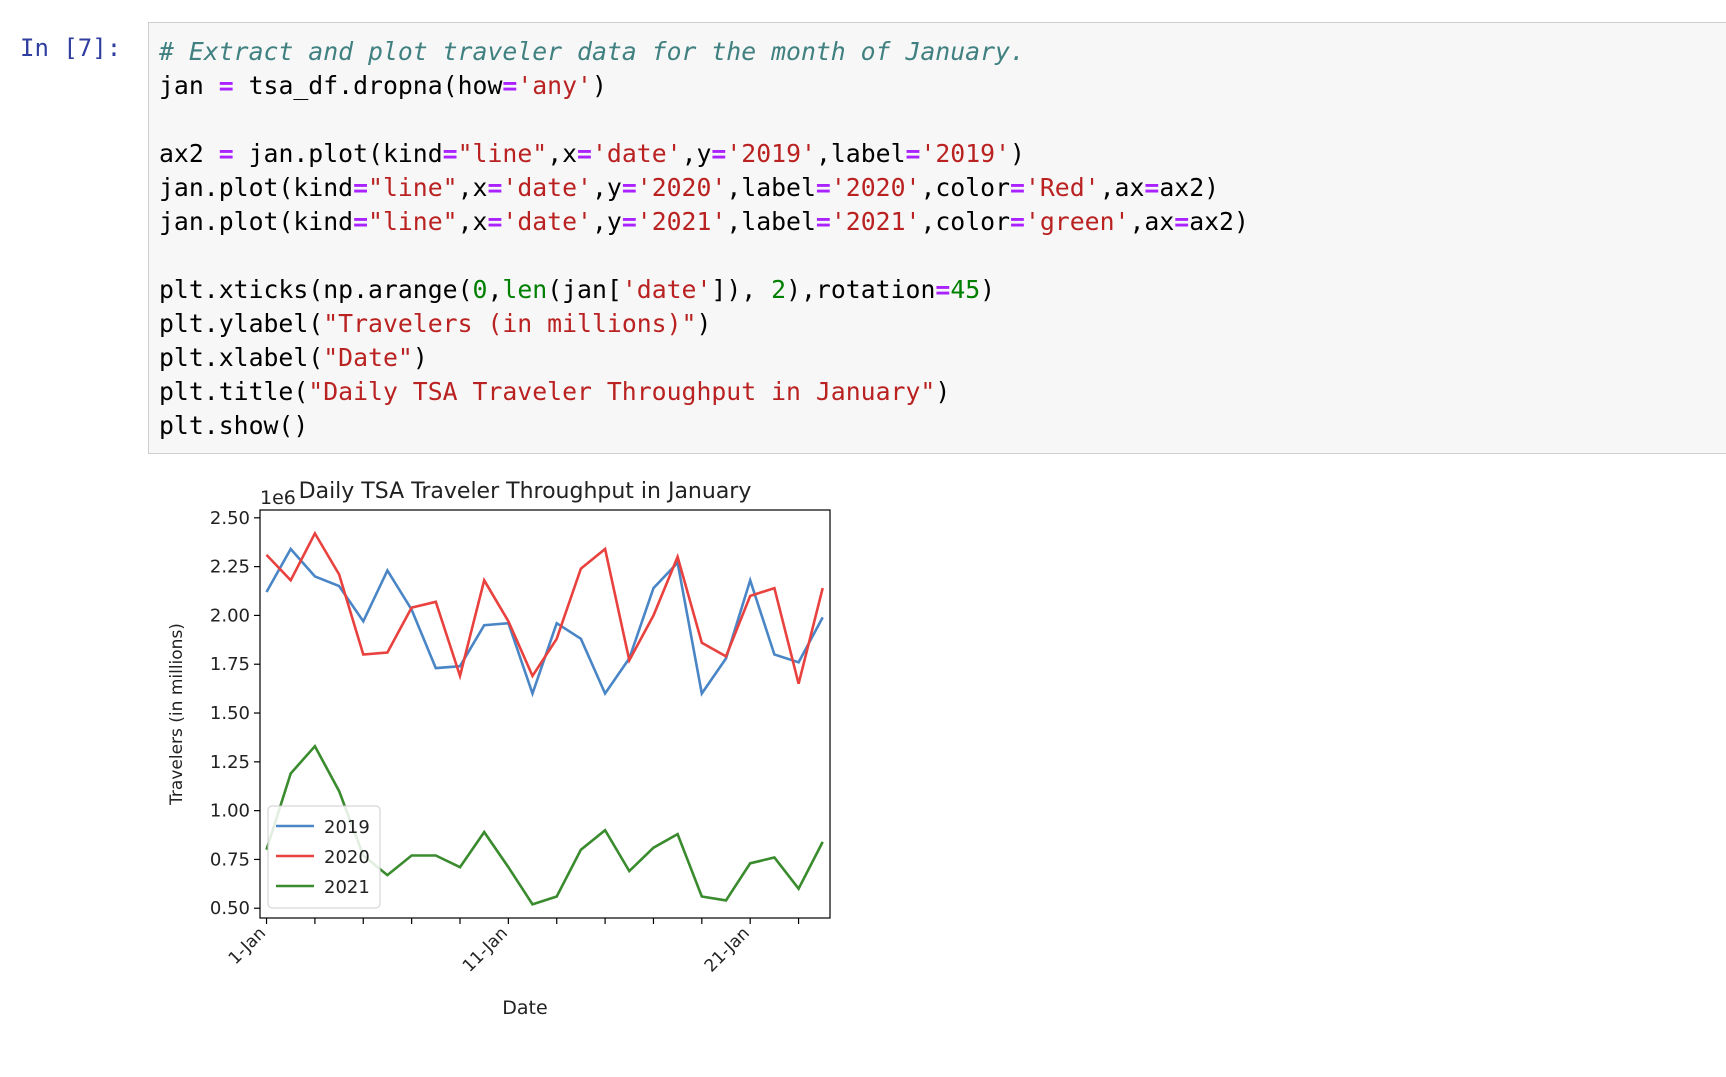 The width and height of the screenshot is (1726, 1077). I want to click on x-tick-label: 1-Jan, so click(247, 945).